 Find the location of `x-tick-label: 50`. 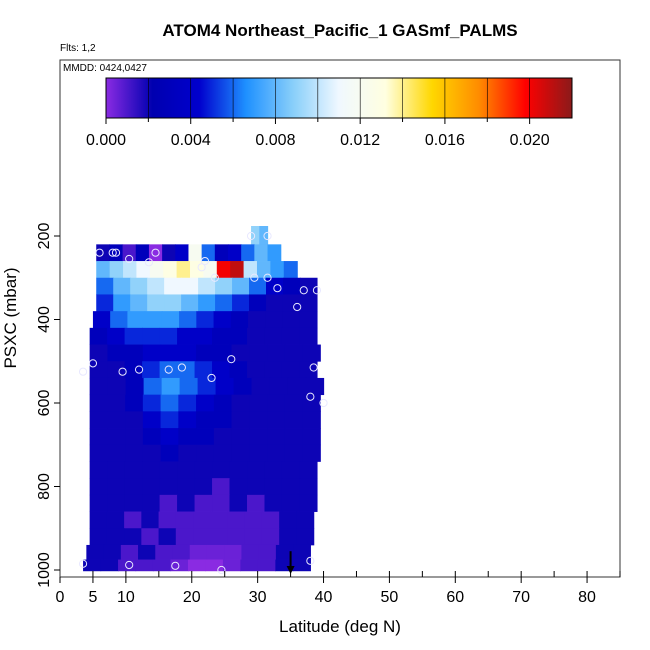

x-tick-label: 50 is located at coordinates (390, 597).